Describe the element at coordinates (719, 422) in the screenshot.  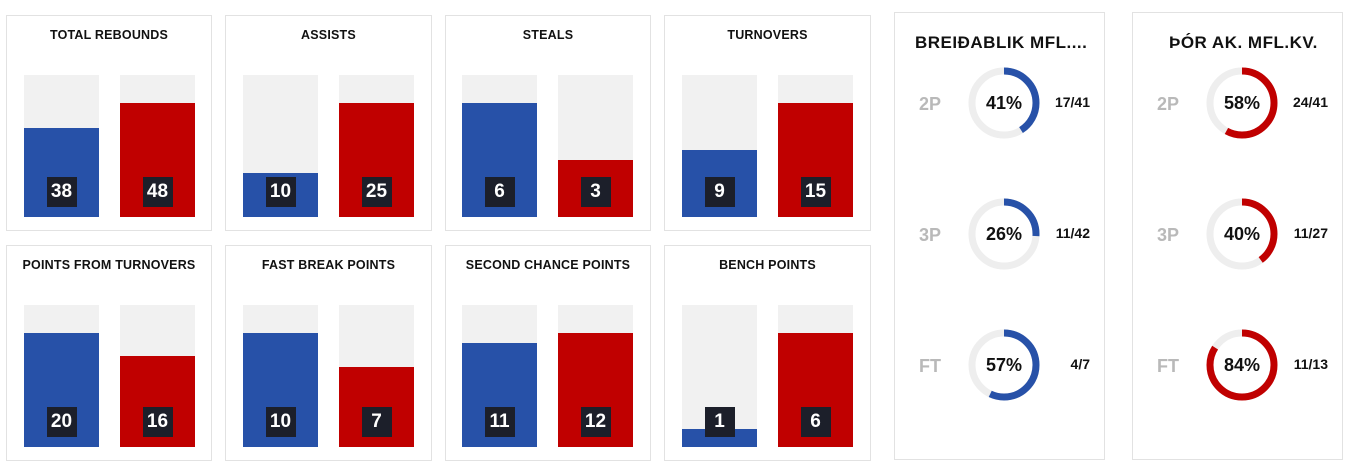
I see `team1-value: 1` at that location.